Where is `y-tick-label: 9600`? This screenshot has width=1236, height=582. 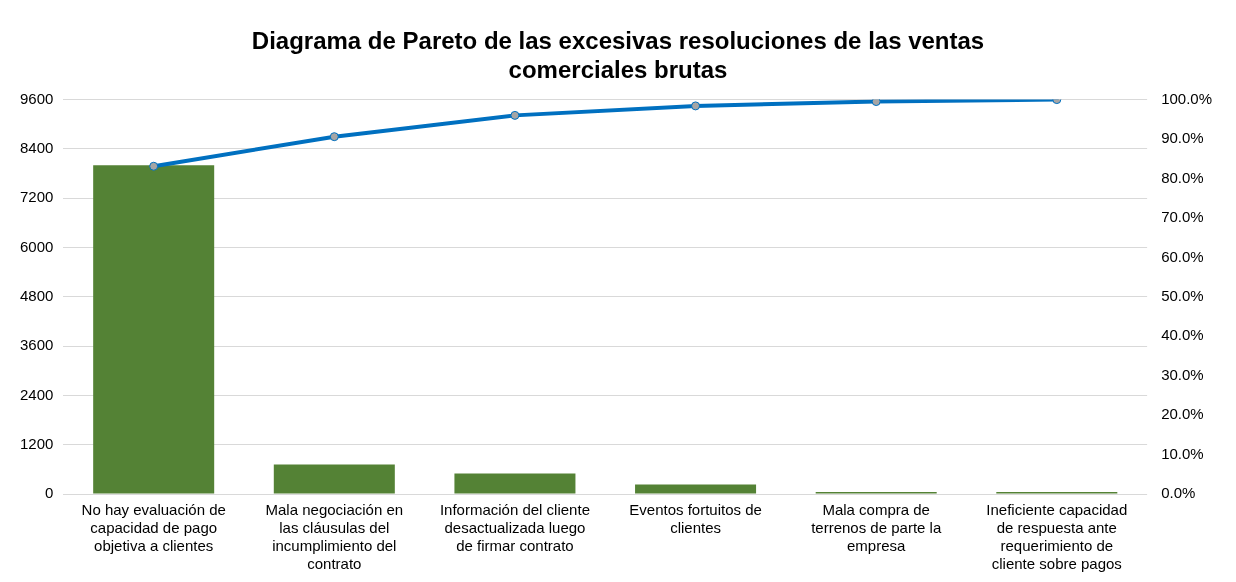
y-tick-label: 9600 is located at coordinates (36, 98).